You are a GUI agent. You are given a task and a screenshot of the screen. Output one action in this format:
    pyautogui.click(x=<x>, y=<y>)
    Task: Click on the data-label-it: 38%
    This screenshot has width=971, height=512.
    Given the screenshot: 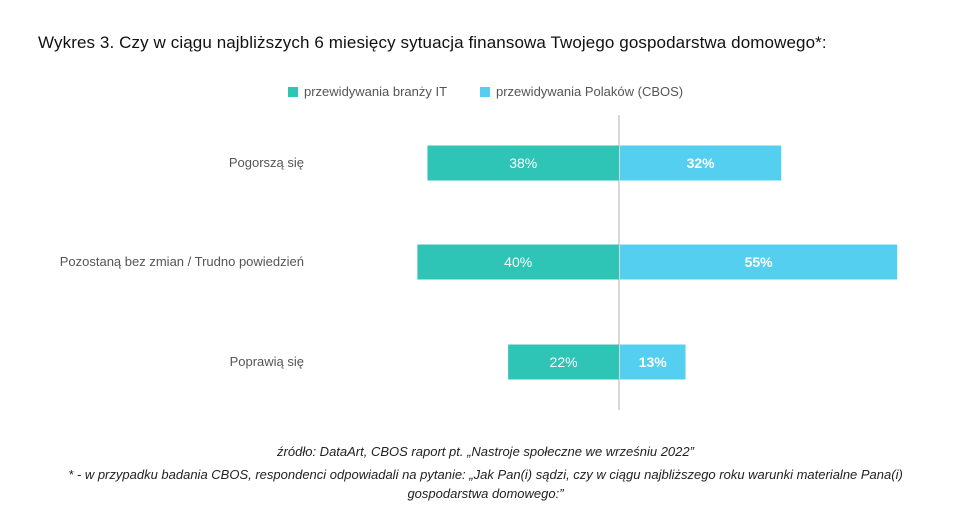 What is the action you would take?
    pyautogui.click(x=523, y=163)
    